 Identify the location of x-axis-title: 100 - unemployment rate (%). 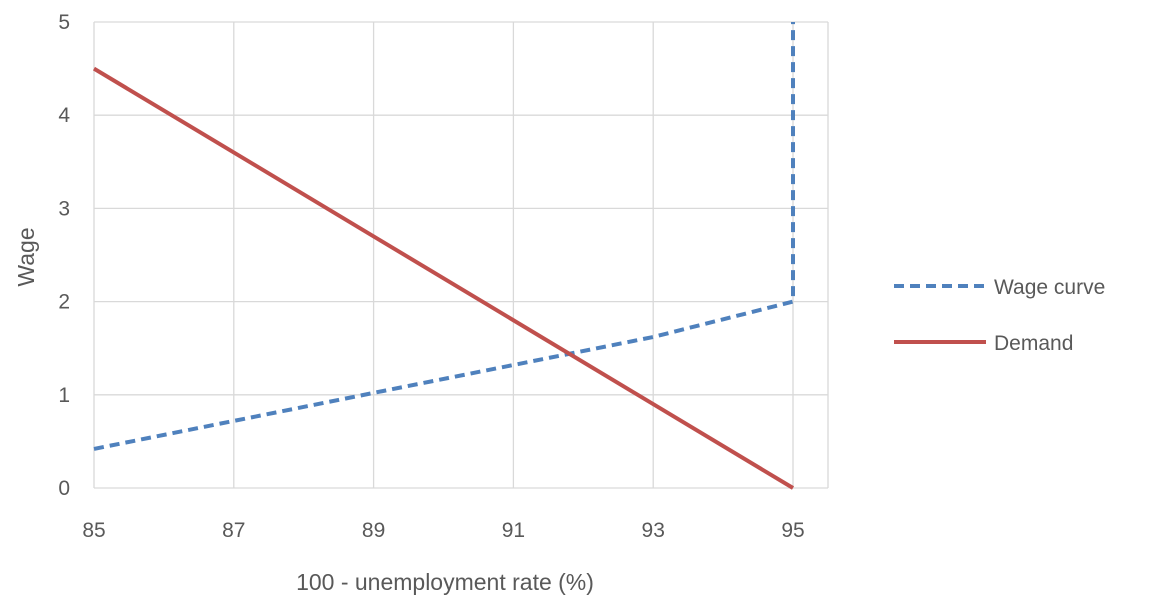
(445, 582).